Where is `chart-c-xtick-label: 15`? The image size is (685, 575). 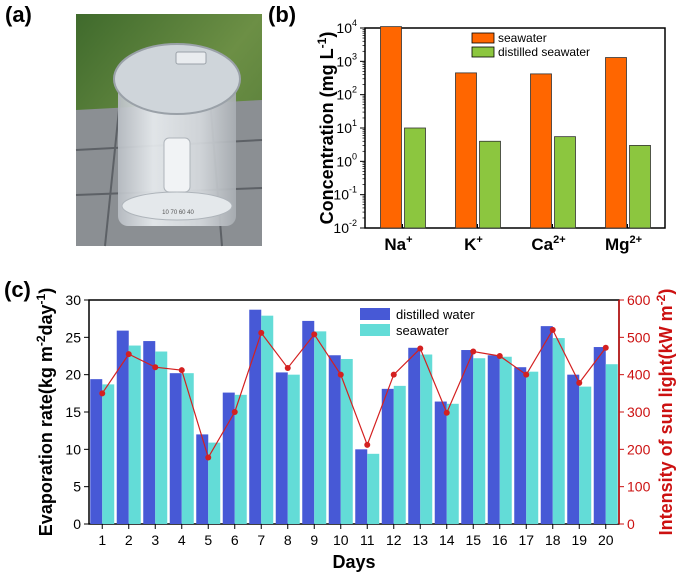
chart-c-xtick-label: 15 is located at coordinates (473, 540).